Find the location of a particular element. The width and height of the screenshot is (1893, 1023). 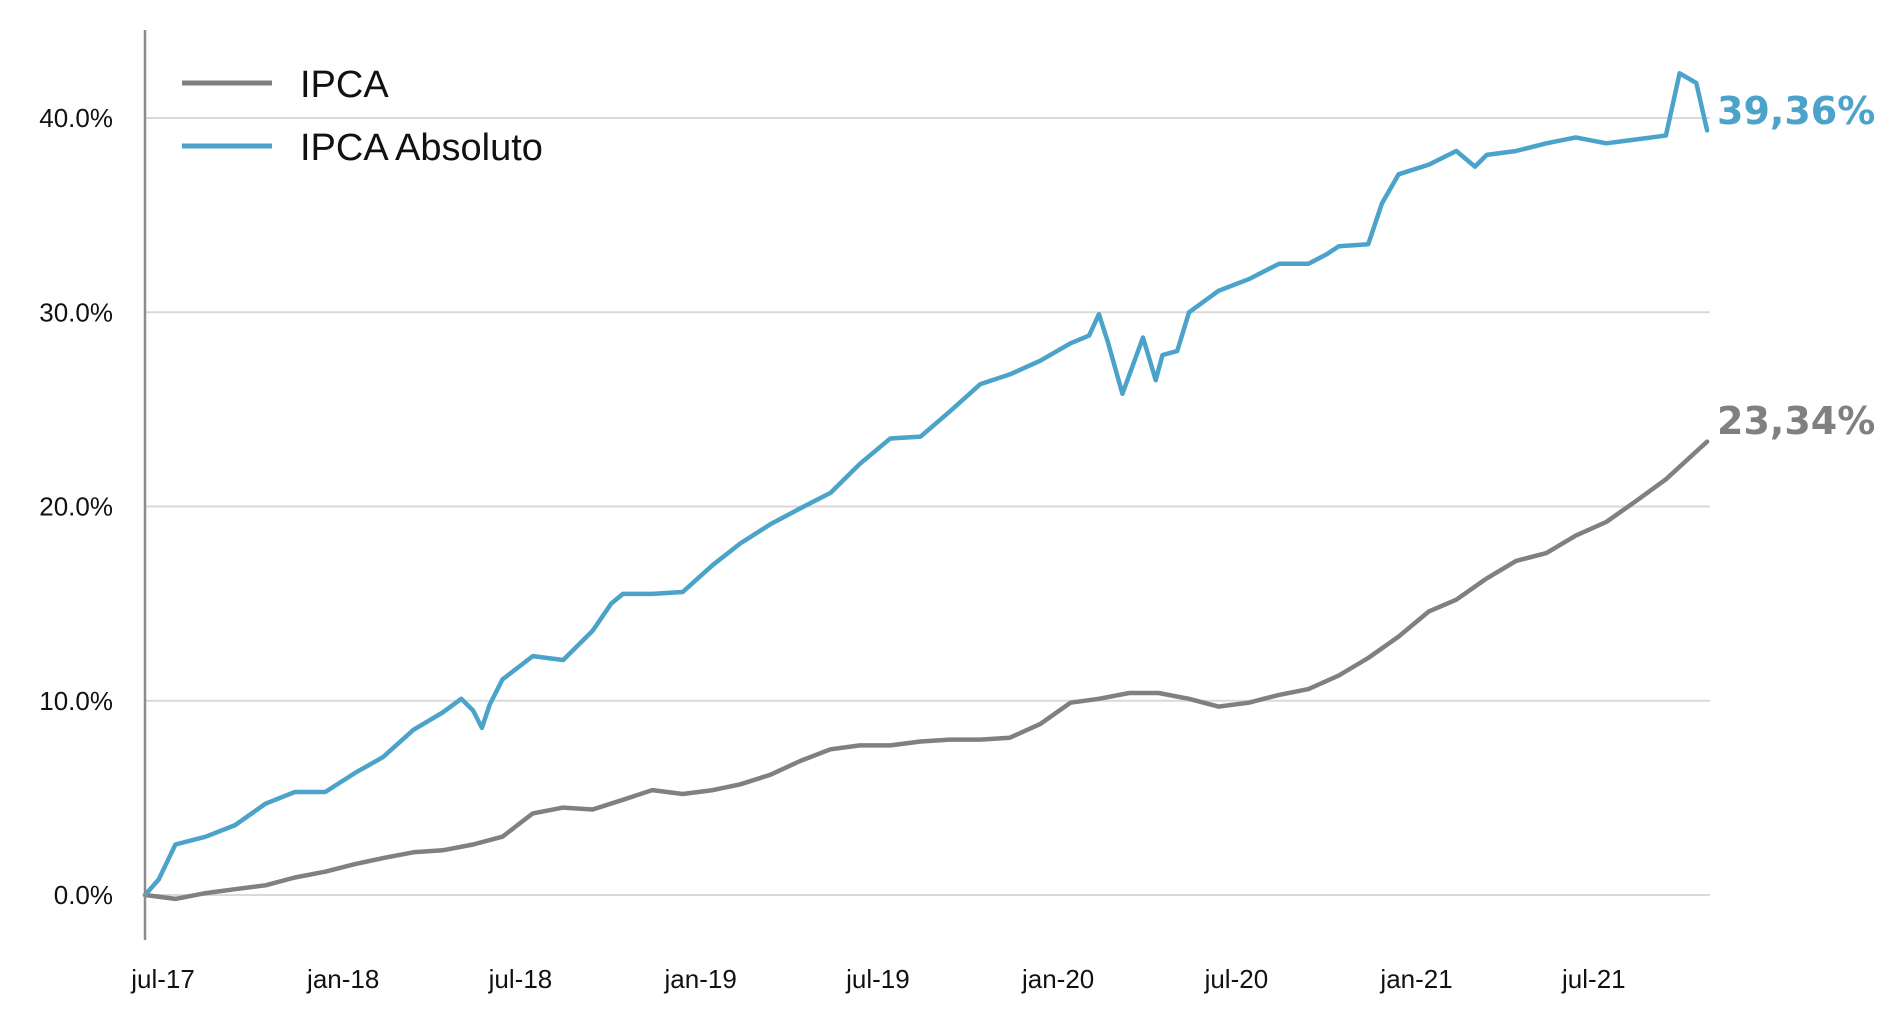

y-tick-label: 40.0% is located at coordinates (76, 118).